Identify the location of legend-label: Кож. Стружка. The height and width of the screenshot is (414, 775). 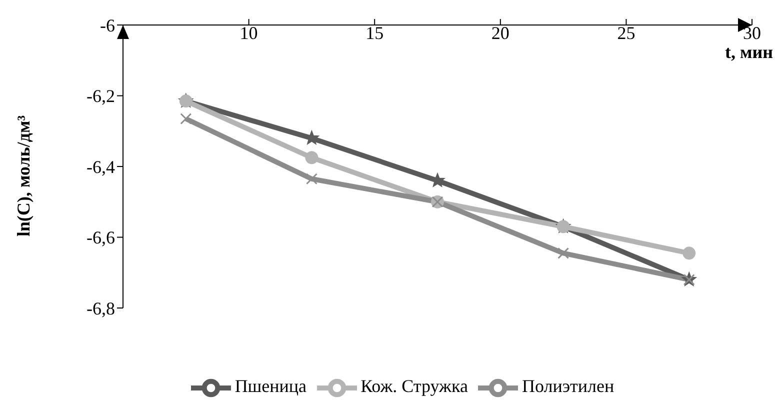
(414, 386).